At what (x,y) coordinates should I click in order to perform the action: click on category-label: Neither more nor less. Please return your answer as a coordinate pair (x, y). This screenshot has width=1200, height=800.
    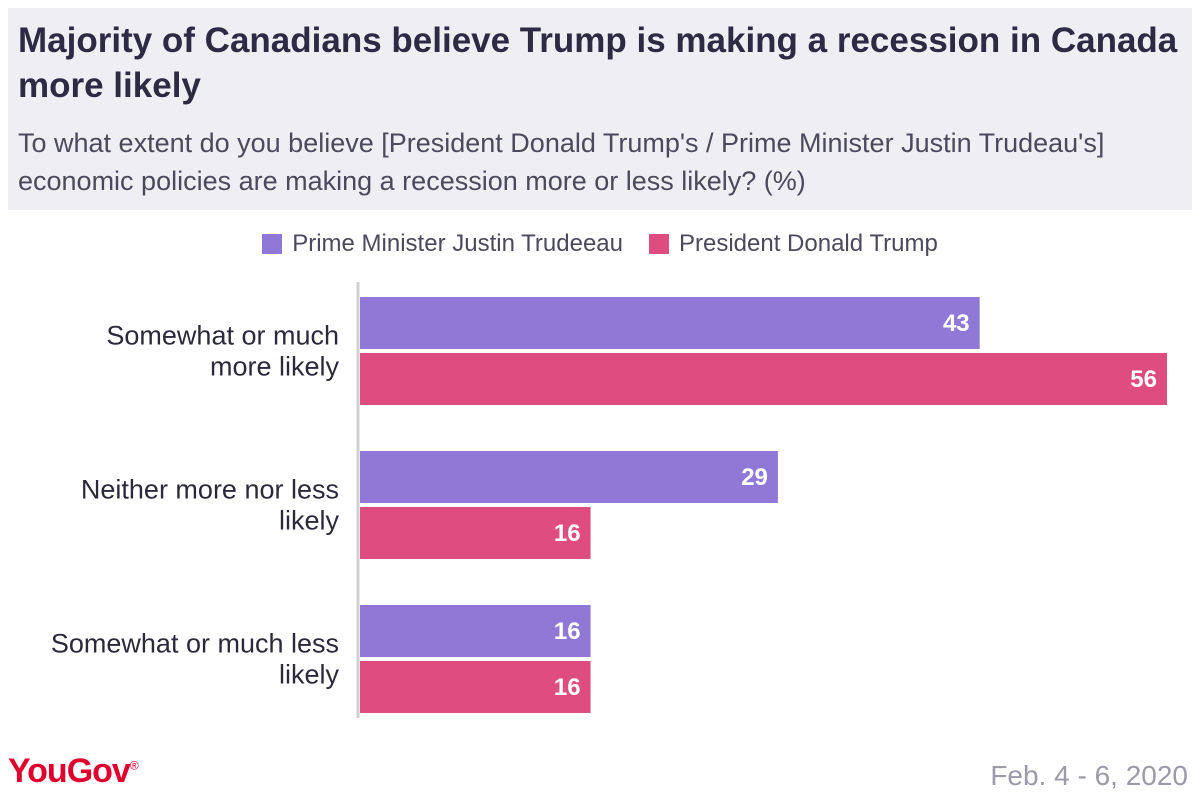
    Looking at the image, I should click on (210, 490).